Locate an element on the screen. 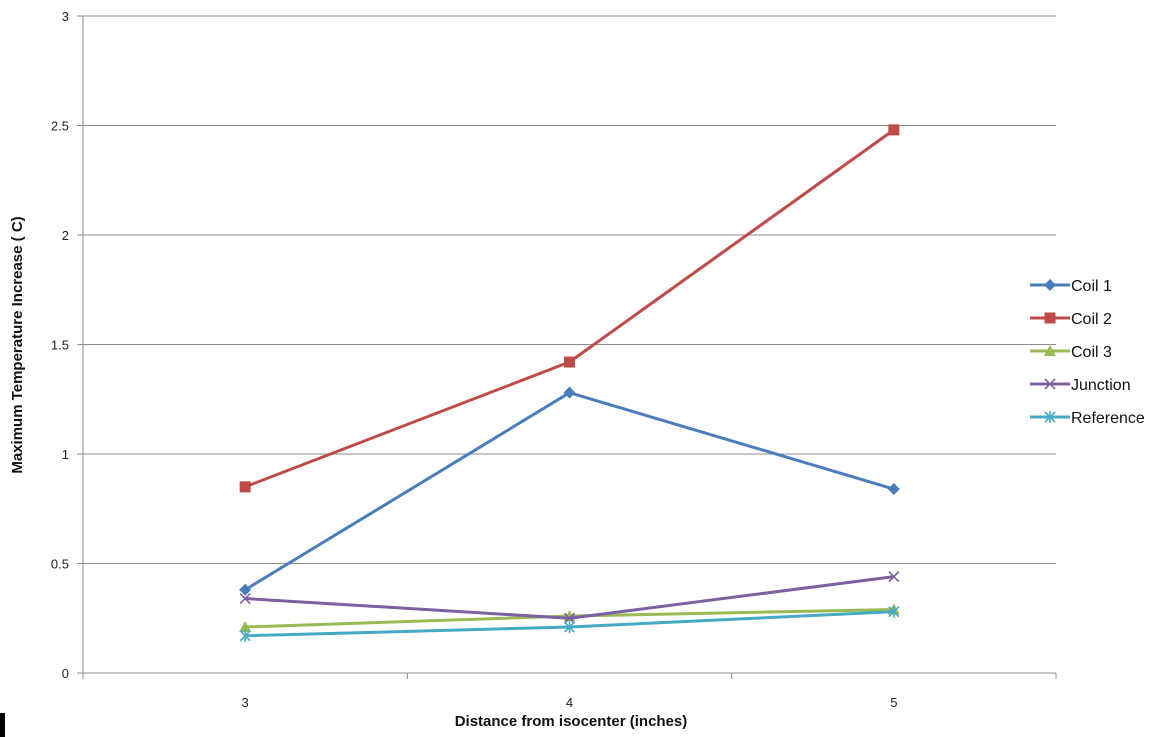  series-reference is located at coordinates (569, 623).